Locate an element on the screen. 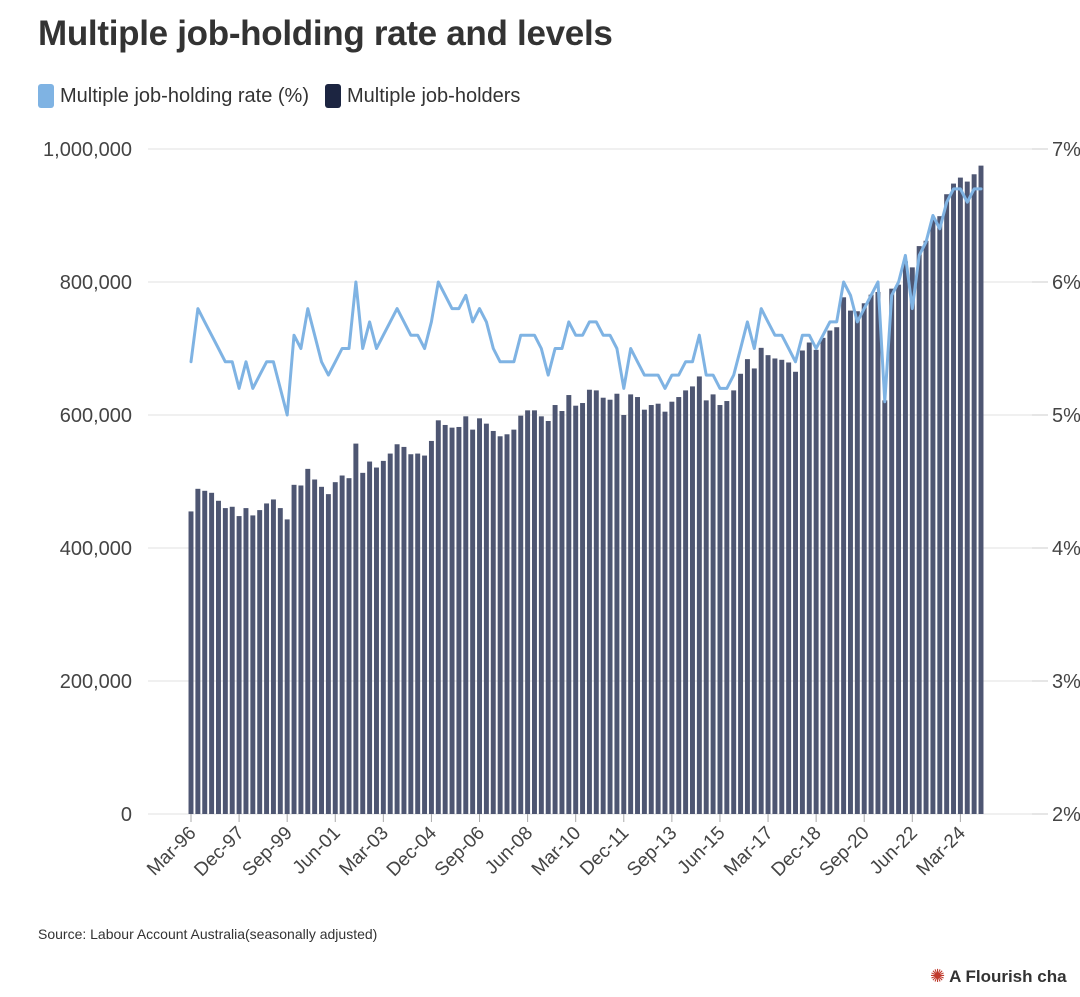  legend-item-holders: Multiple job-holders is located at coordinates (422, 96).